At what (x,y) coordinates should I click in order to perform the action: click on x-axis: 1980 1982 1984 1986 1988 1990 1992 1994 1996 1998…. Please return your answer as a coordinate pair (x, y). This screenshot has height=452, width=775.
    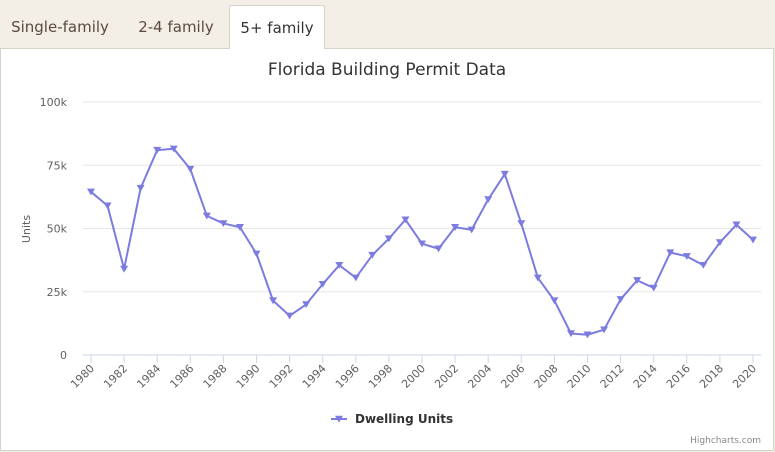
    Looking at the image, I should click on (413, 373).